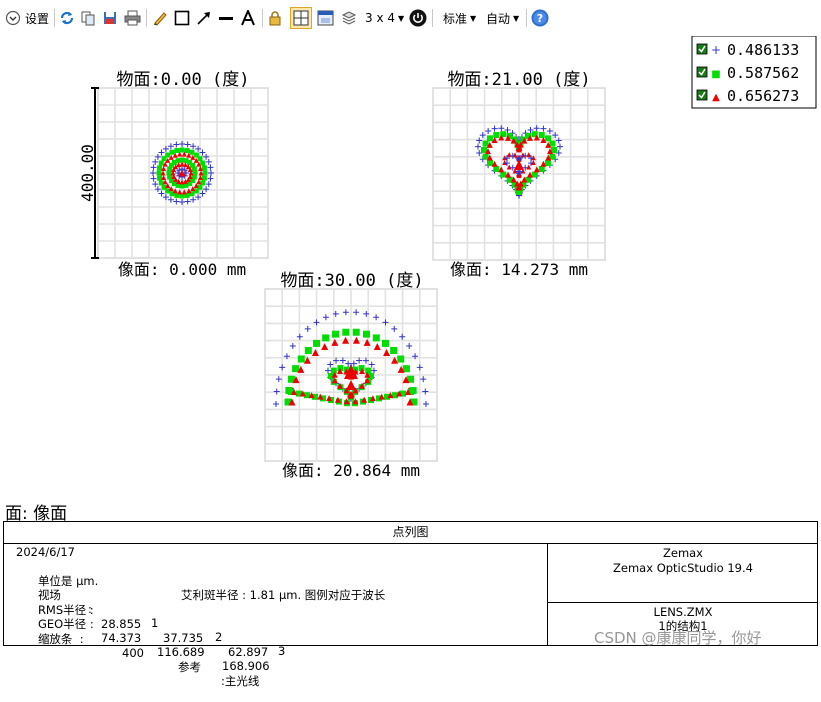 The width and height of the screenshot is (821, 702). Describe the element at coordinates (121, 623) in the screenshot. I see `rms-field-1: 28.855` at that location.